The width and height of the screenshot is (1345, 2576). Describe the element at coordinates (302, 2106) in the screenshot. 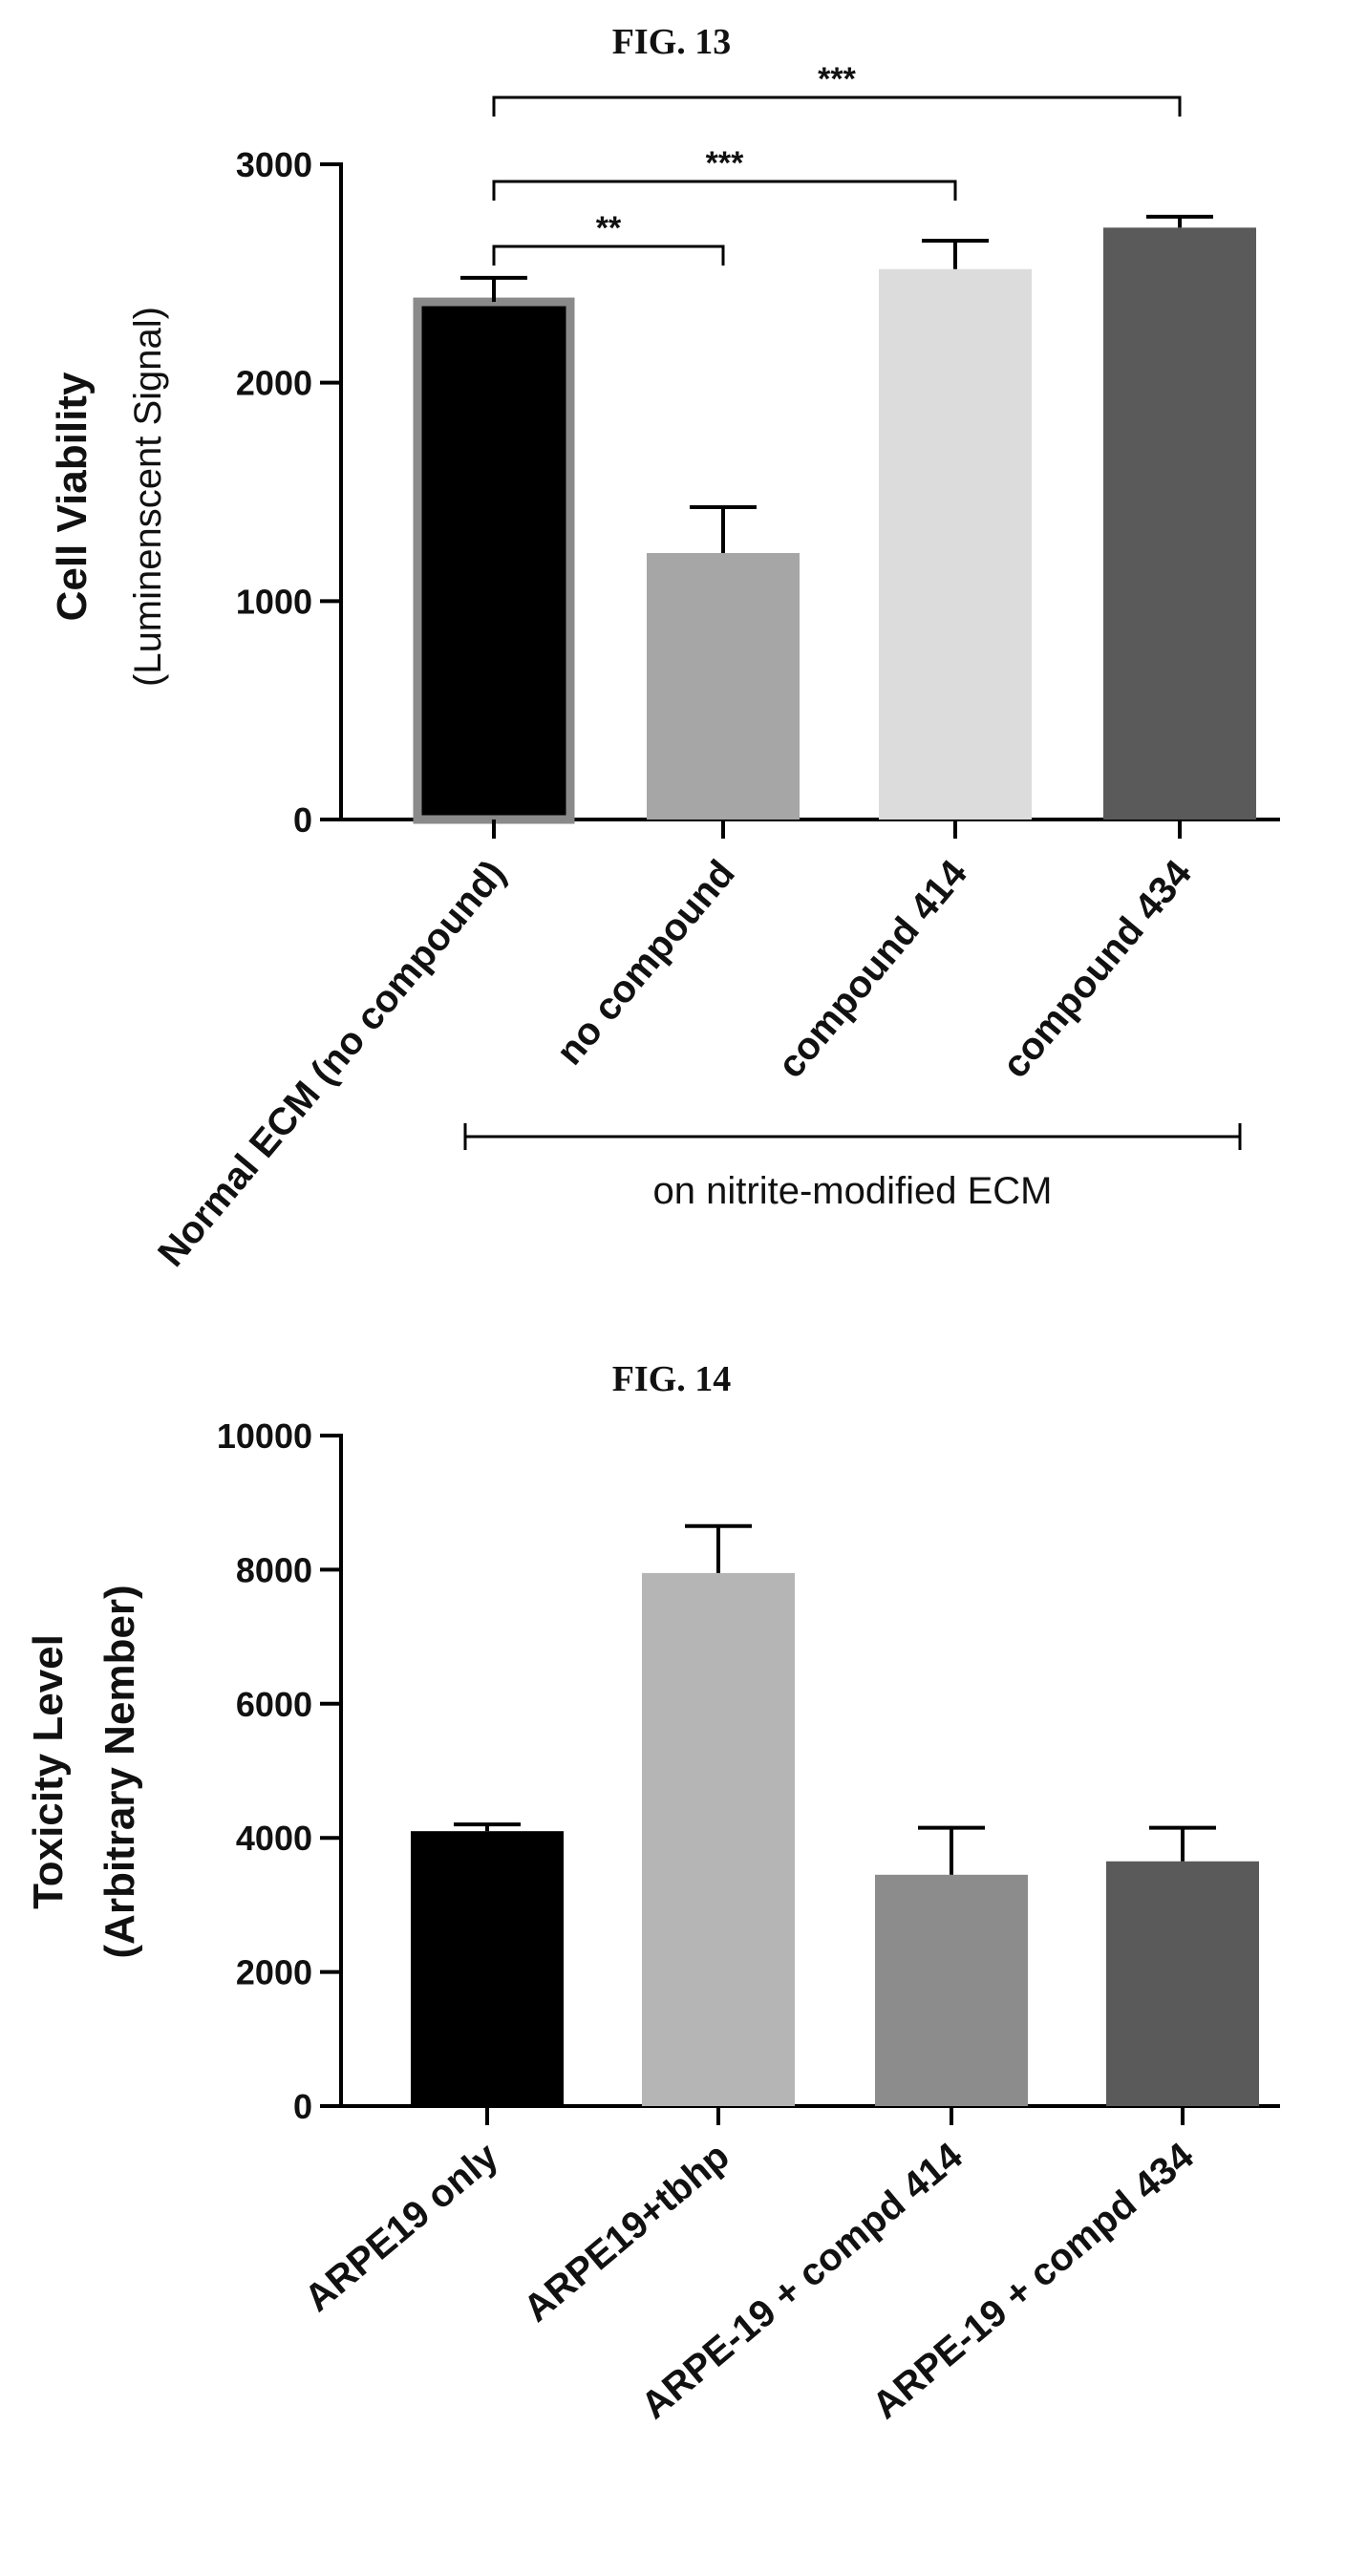

I see `fig14-y-tick-label: 0` at that location.